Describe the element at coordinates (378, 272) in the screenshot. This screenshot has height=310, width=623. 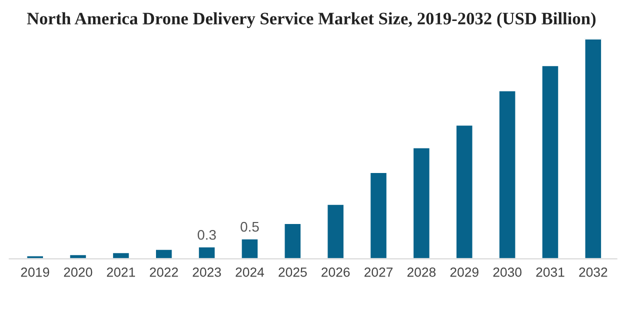
I see `x-tick-label: 2027` at that location.